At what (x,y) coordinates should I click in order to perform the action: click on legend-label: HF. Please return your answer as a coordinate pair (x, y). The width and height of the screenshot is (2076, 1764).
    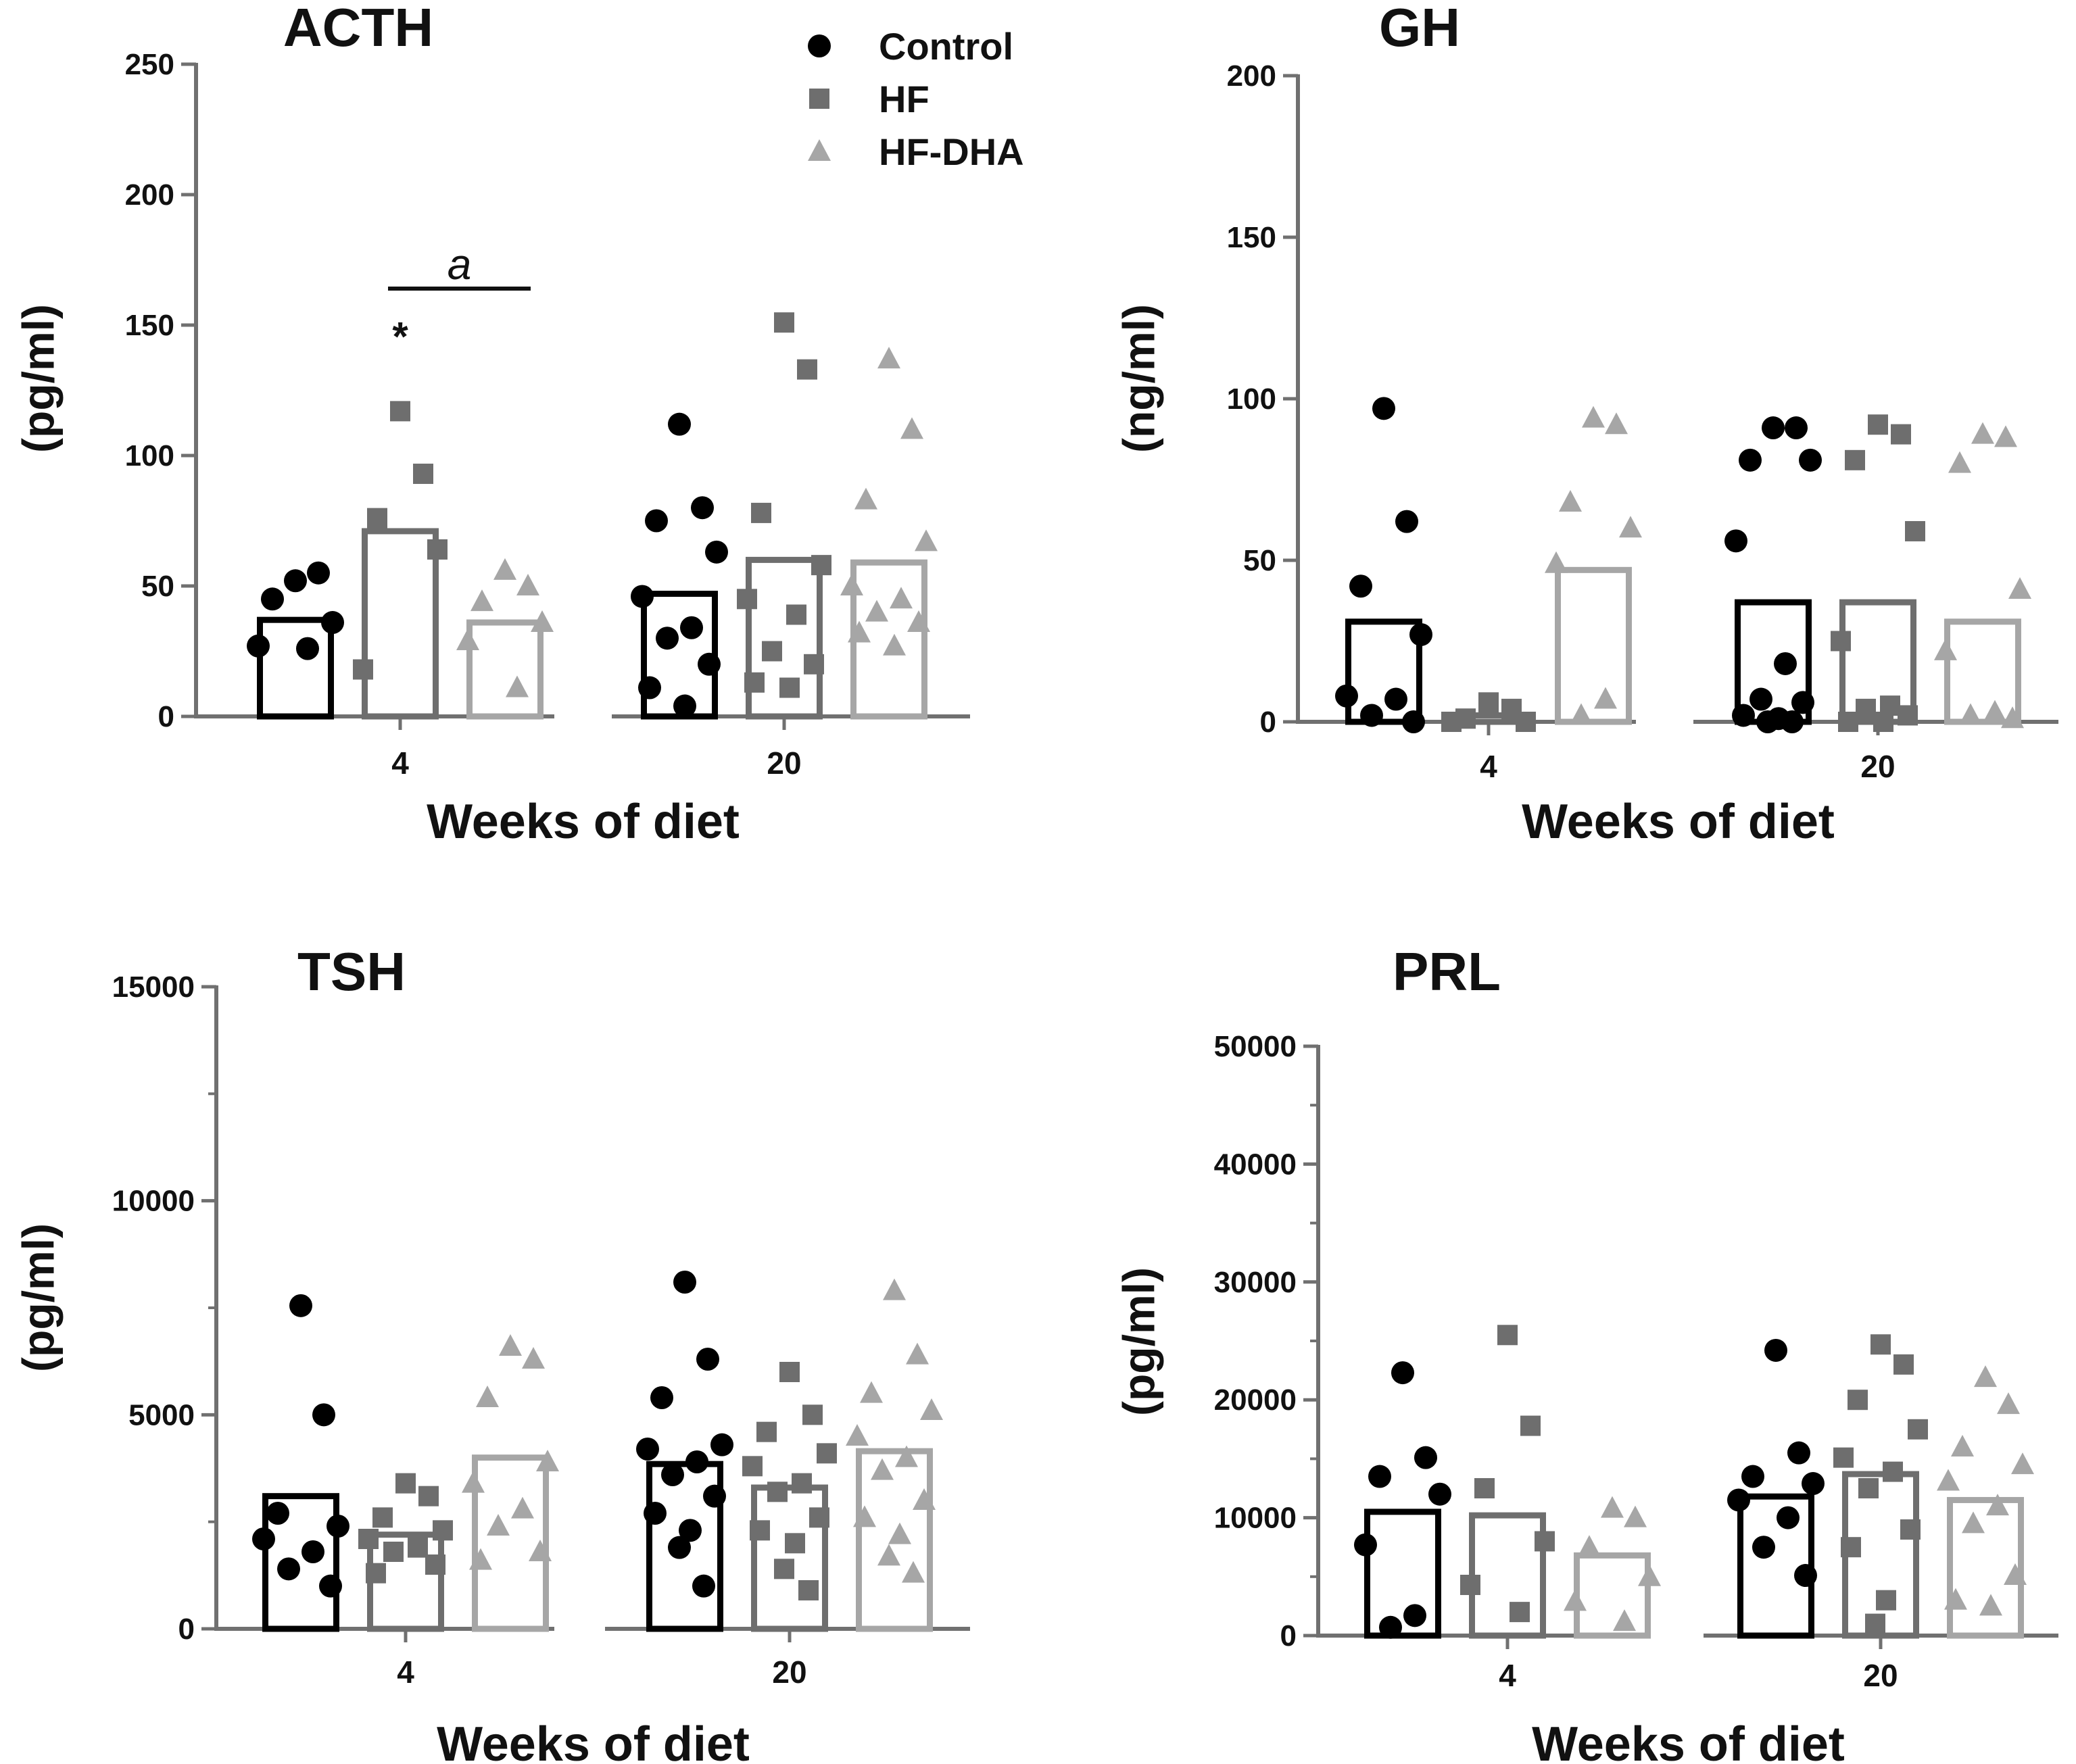
    Looking at the image, I should click on (904, 99).